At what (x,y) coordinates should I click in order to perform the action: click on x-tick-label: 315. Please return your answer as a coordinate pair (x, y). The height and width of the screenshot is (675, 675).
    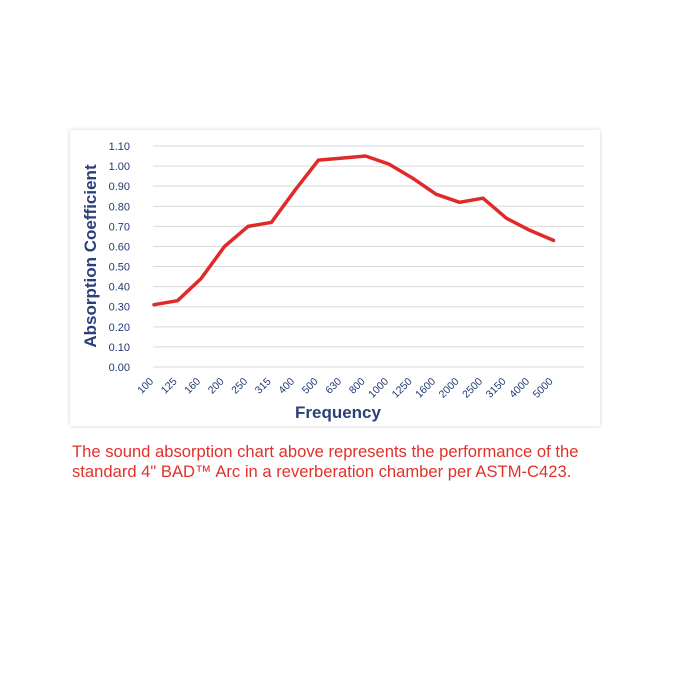
    Looking at the image, I should click on (263, 386).